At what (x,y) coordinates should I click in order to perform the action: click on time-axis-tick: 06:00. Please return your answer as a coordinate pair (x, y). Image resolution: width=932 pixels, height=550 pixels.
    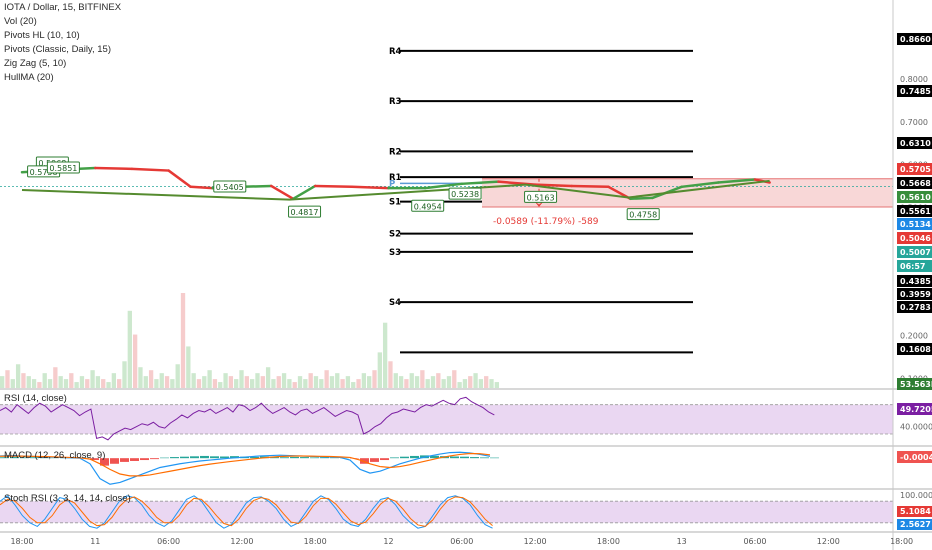
    Looking at the image, I should click on (461, 541).